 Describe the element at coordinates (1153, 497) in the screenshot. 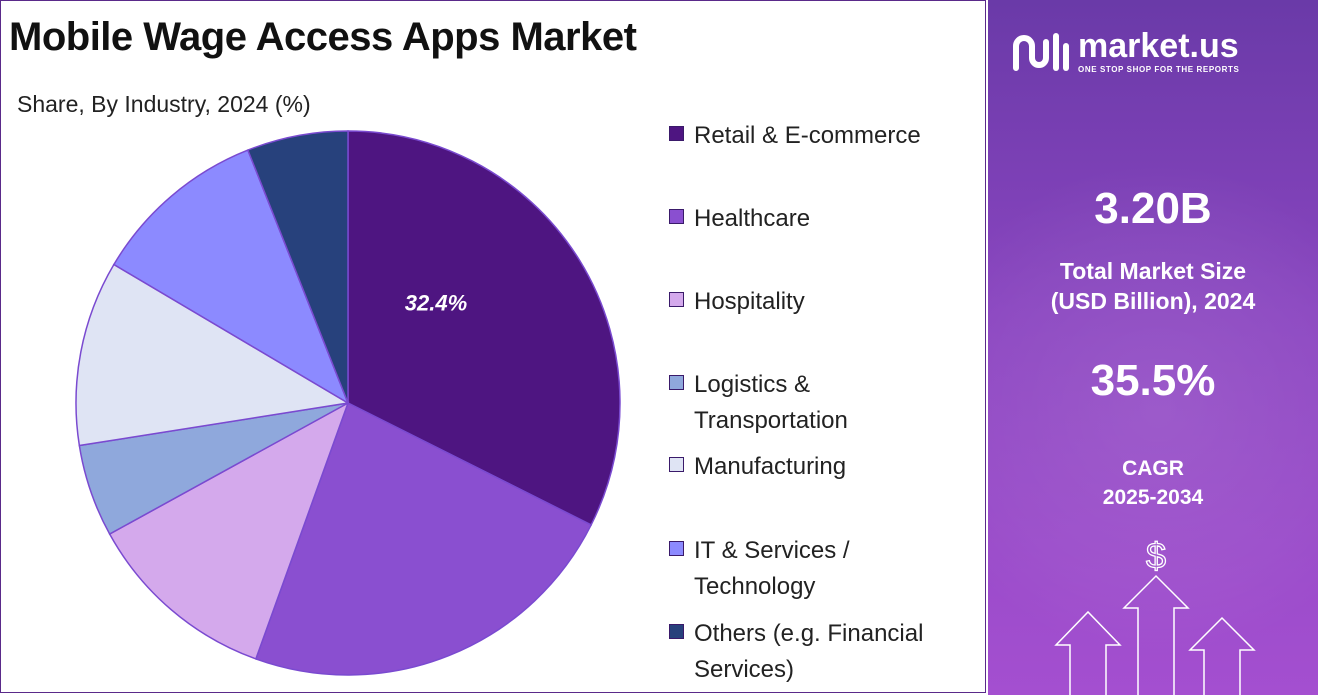

I see `cagr-label-2: 2025-2034` at that location.